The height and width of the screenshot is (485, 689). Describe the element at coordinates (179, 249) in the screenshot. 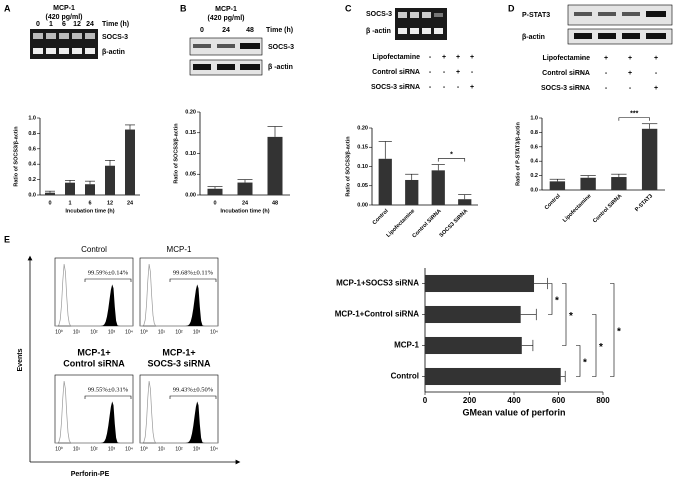

I see `histogram-title: MCP-1` at that location.